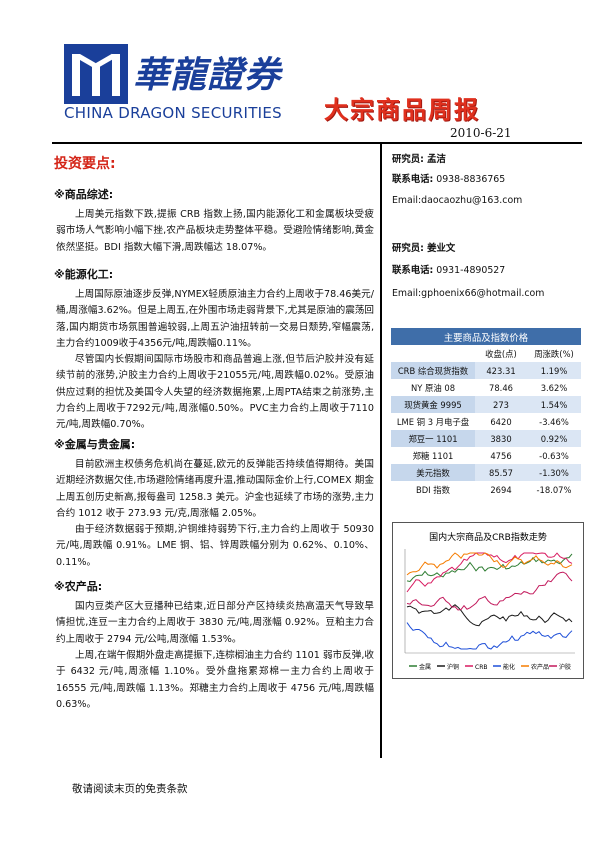 This screenshot has width=595, height=842. Describe the element at coordinates (490, 455) in the screenshot. I see `table-row: 郑糖 1101 4756 -0.63%` at that location.